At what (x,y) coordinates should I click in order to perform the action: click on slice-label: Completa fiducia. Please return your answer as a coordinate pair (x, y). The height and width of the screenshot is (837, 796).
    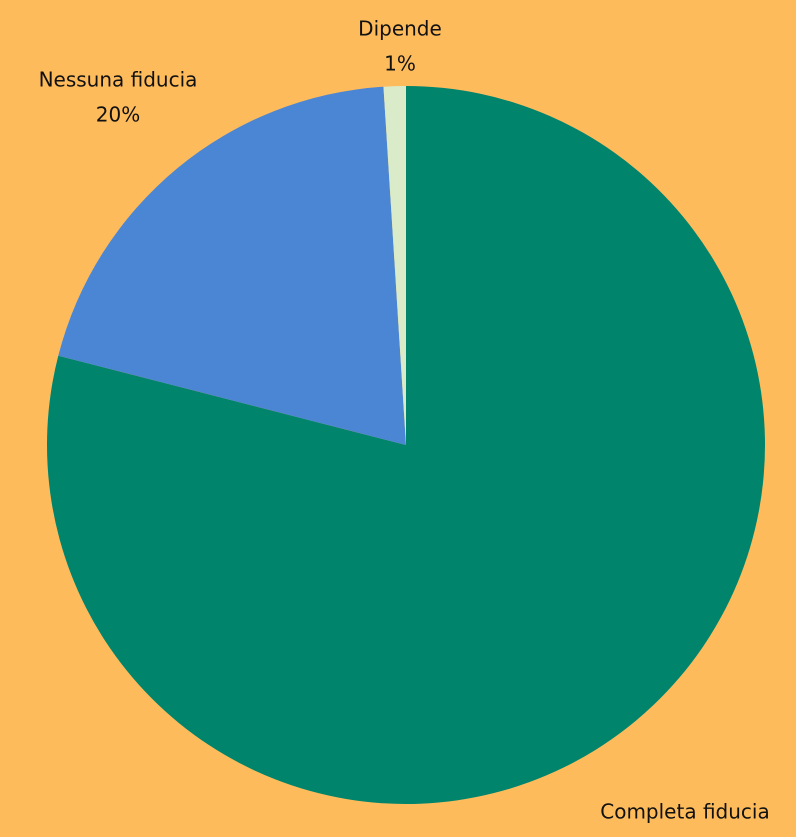
    Looking at the image, I should click on (684, 812).